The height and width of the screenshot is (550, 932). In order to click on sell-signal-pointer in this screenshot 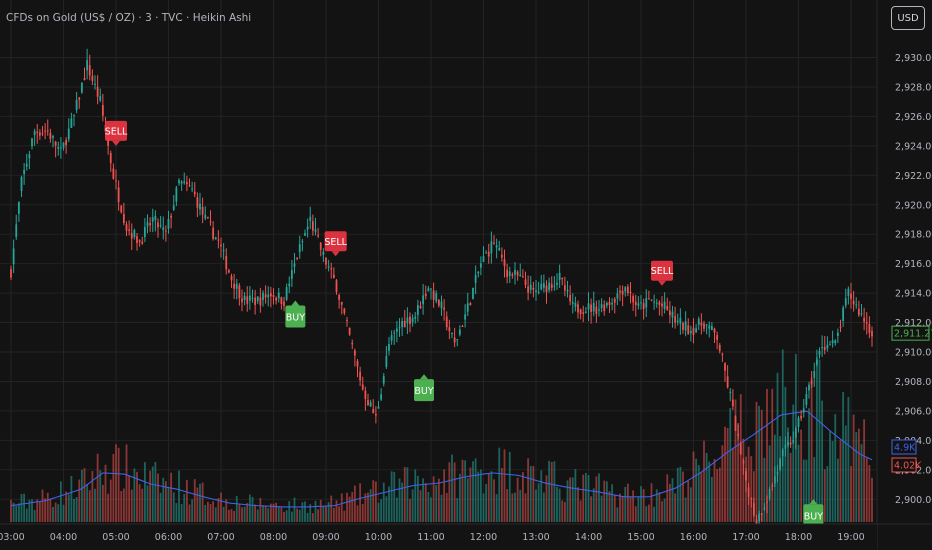, I will do `click(662, 283)`.